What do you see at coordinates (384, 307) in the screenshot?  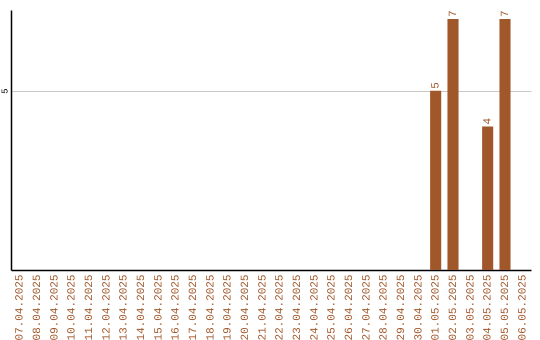 I see `x-tick-label: 28.04.2025` at bounding box center [384, 307].